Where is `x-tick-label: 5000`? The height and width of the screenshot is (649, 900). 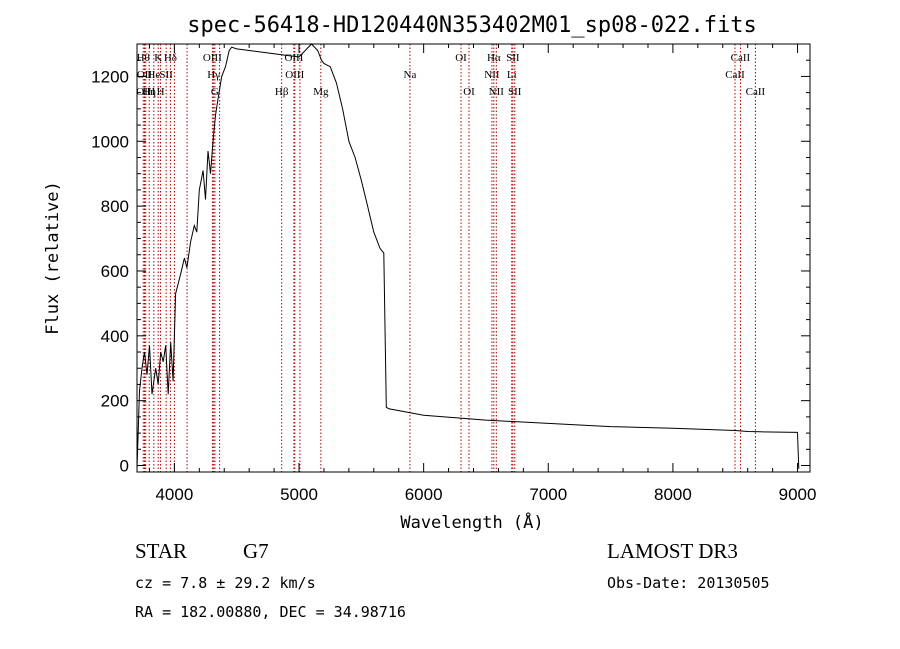 x-tick-label: 5000 is located at coordinates (299, 494).